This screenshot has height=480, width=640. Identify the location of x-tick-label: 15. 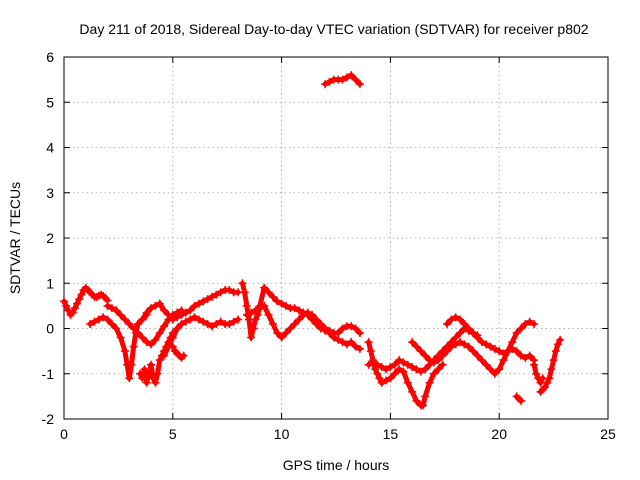
(391, 434).